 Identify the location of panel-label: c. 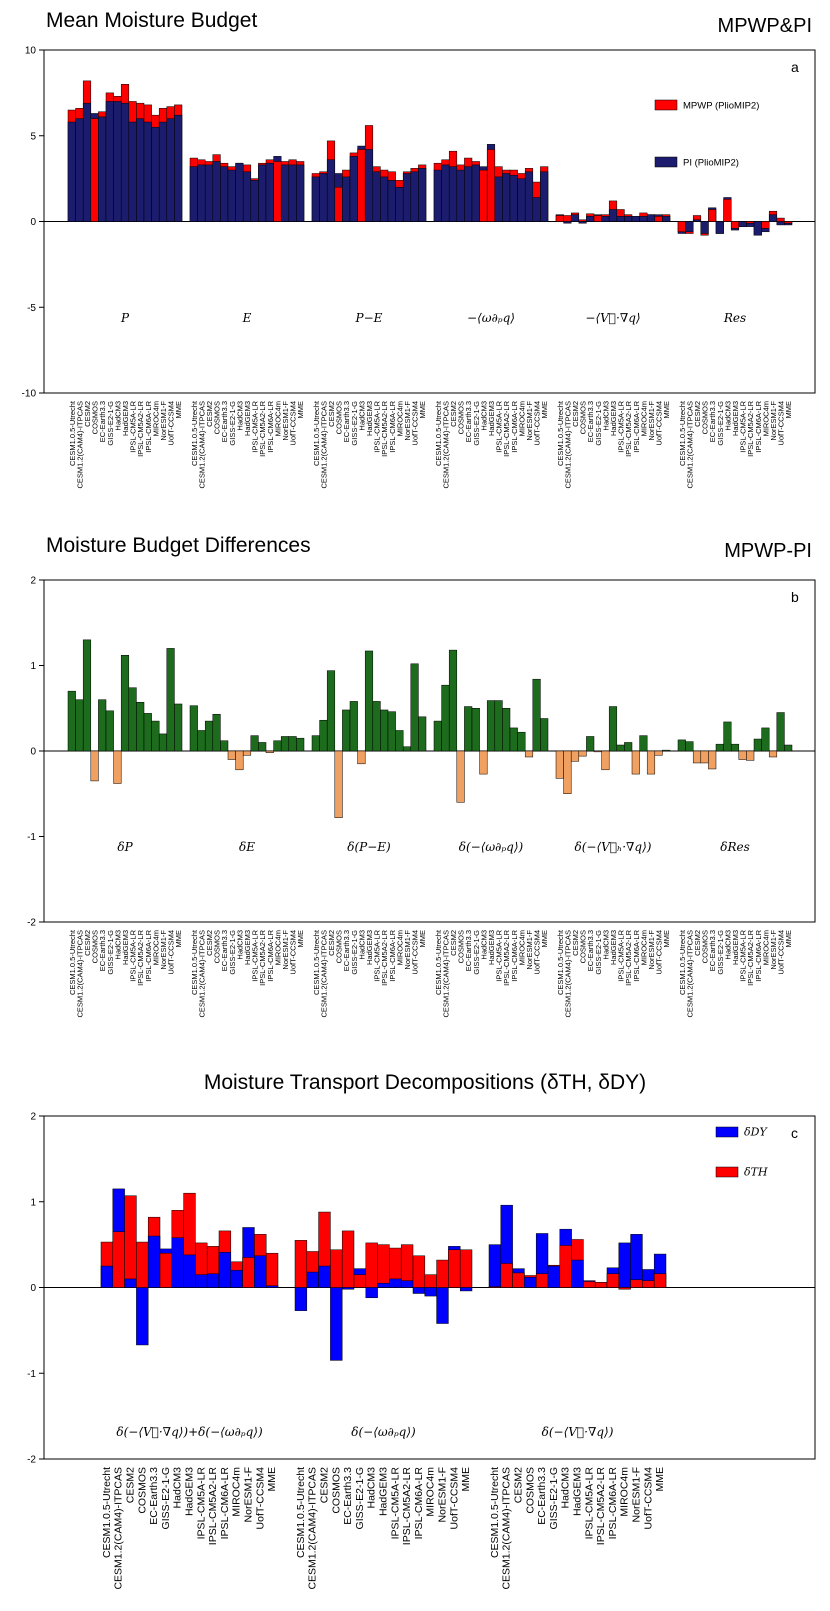
(794, 1133).